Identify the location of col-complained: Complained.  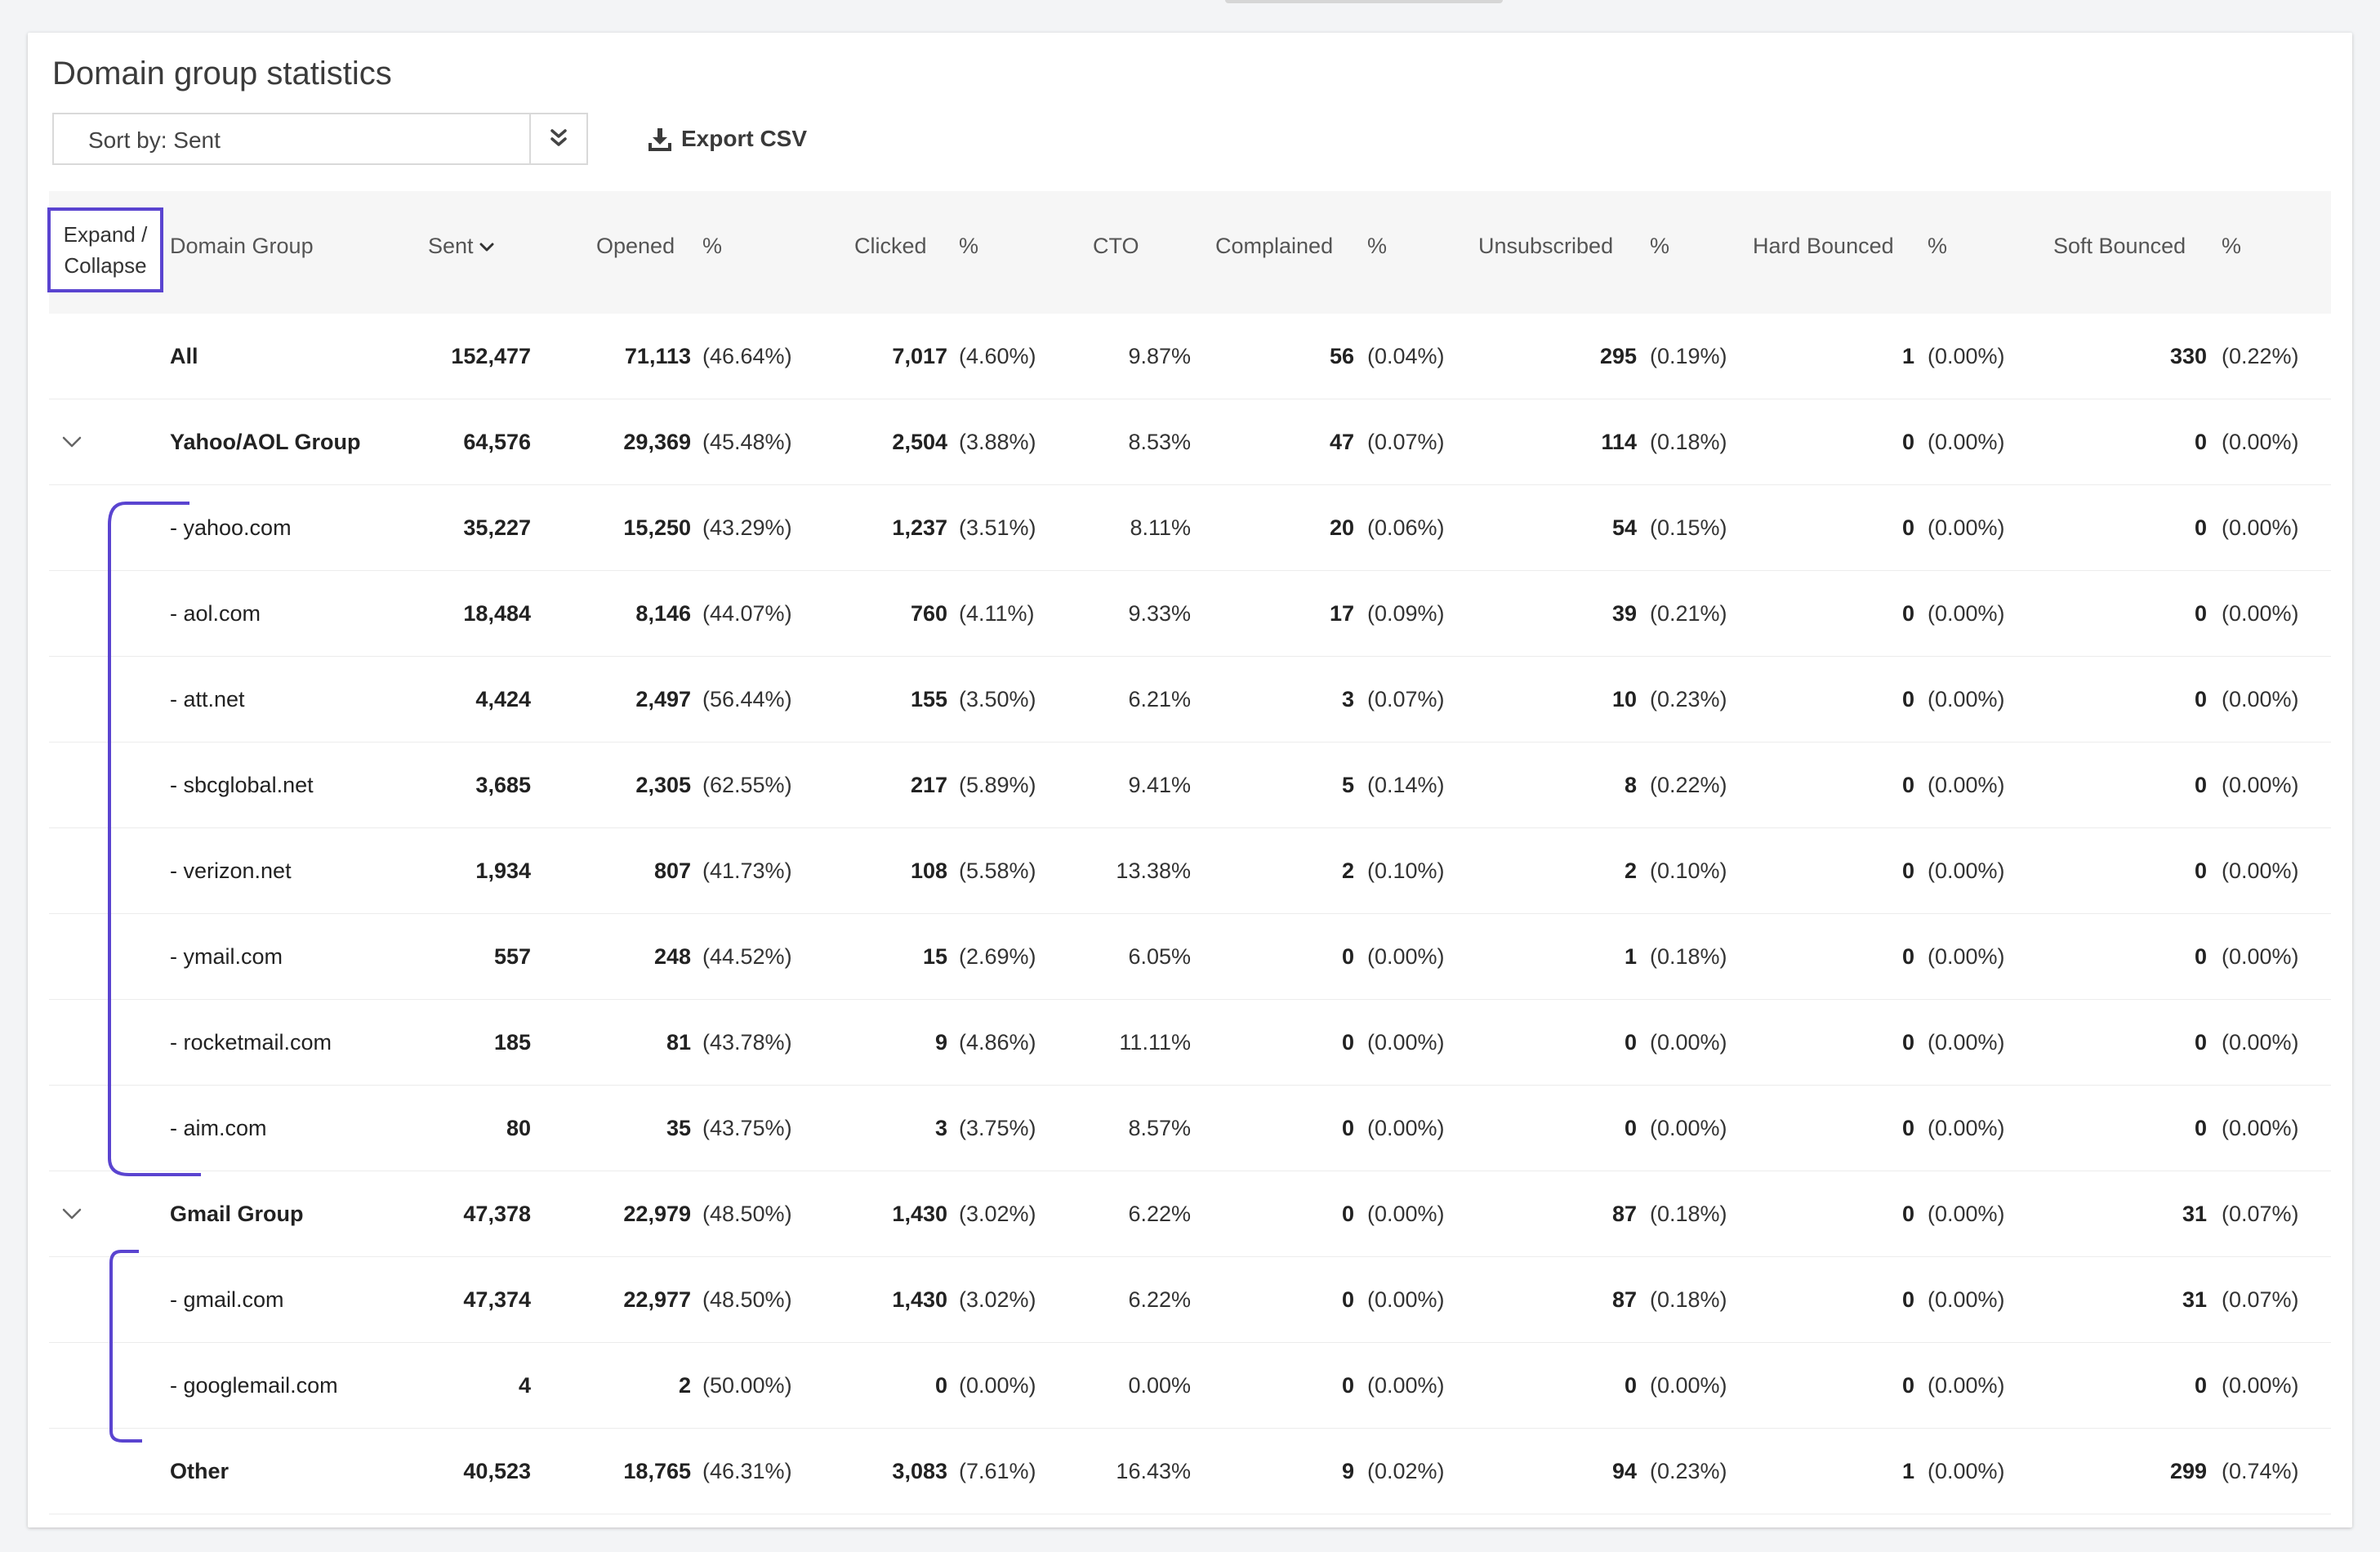
(1274, 246).